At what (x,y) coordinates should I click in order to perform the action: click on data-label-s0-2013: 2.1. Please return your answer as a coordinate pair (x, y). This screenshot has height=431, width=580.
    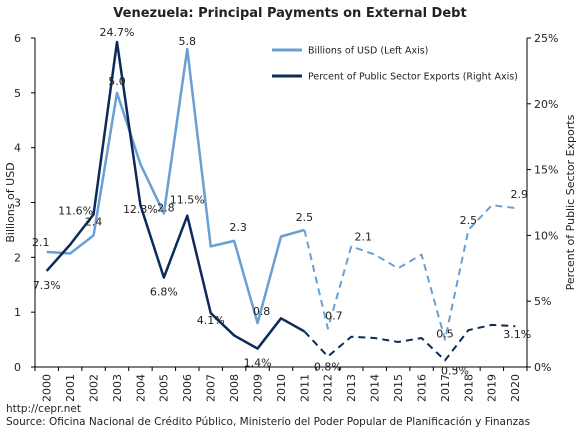
    Looking at the image, I should click on (364, 236).